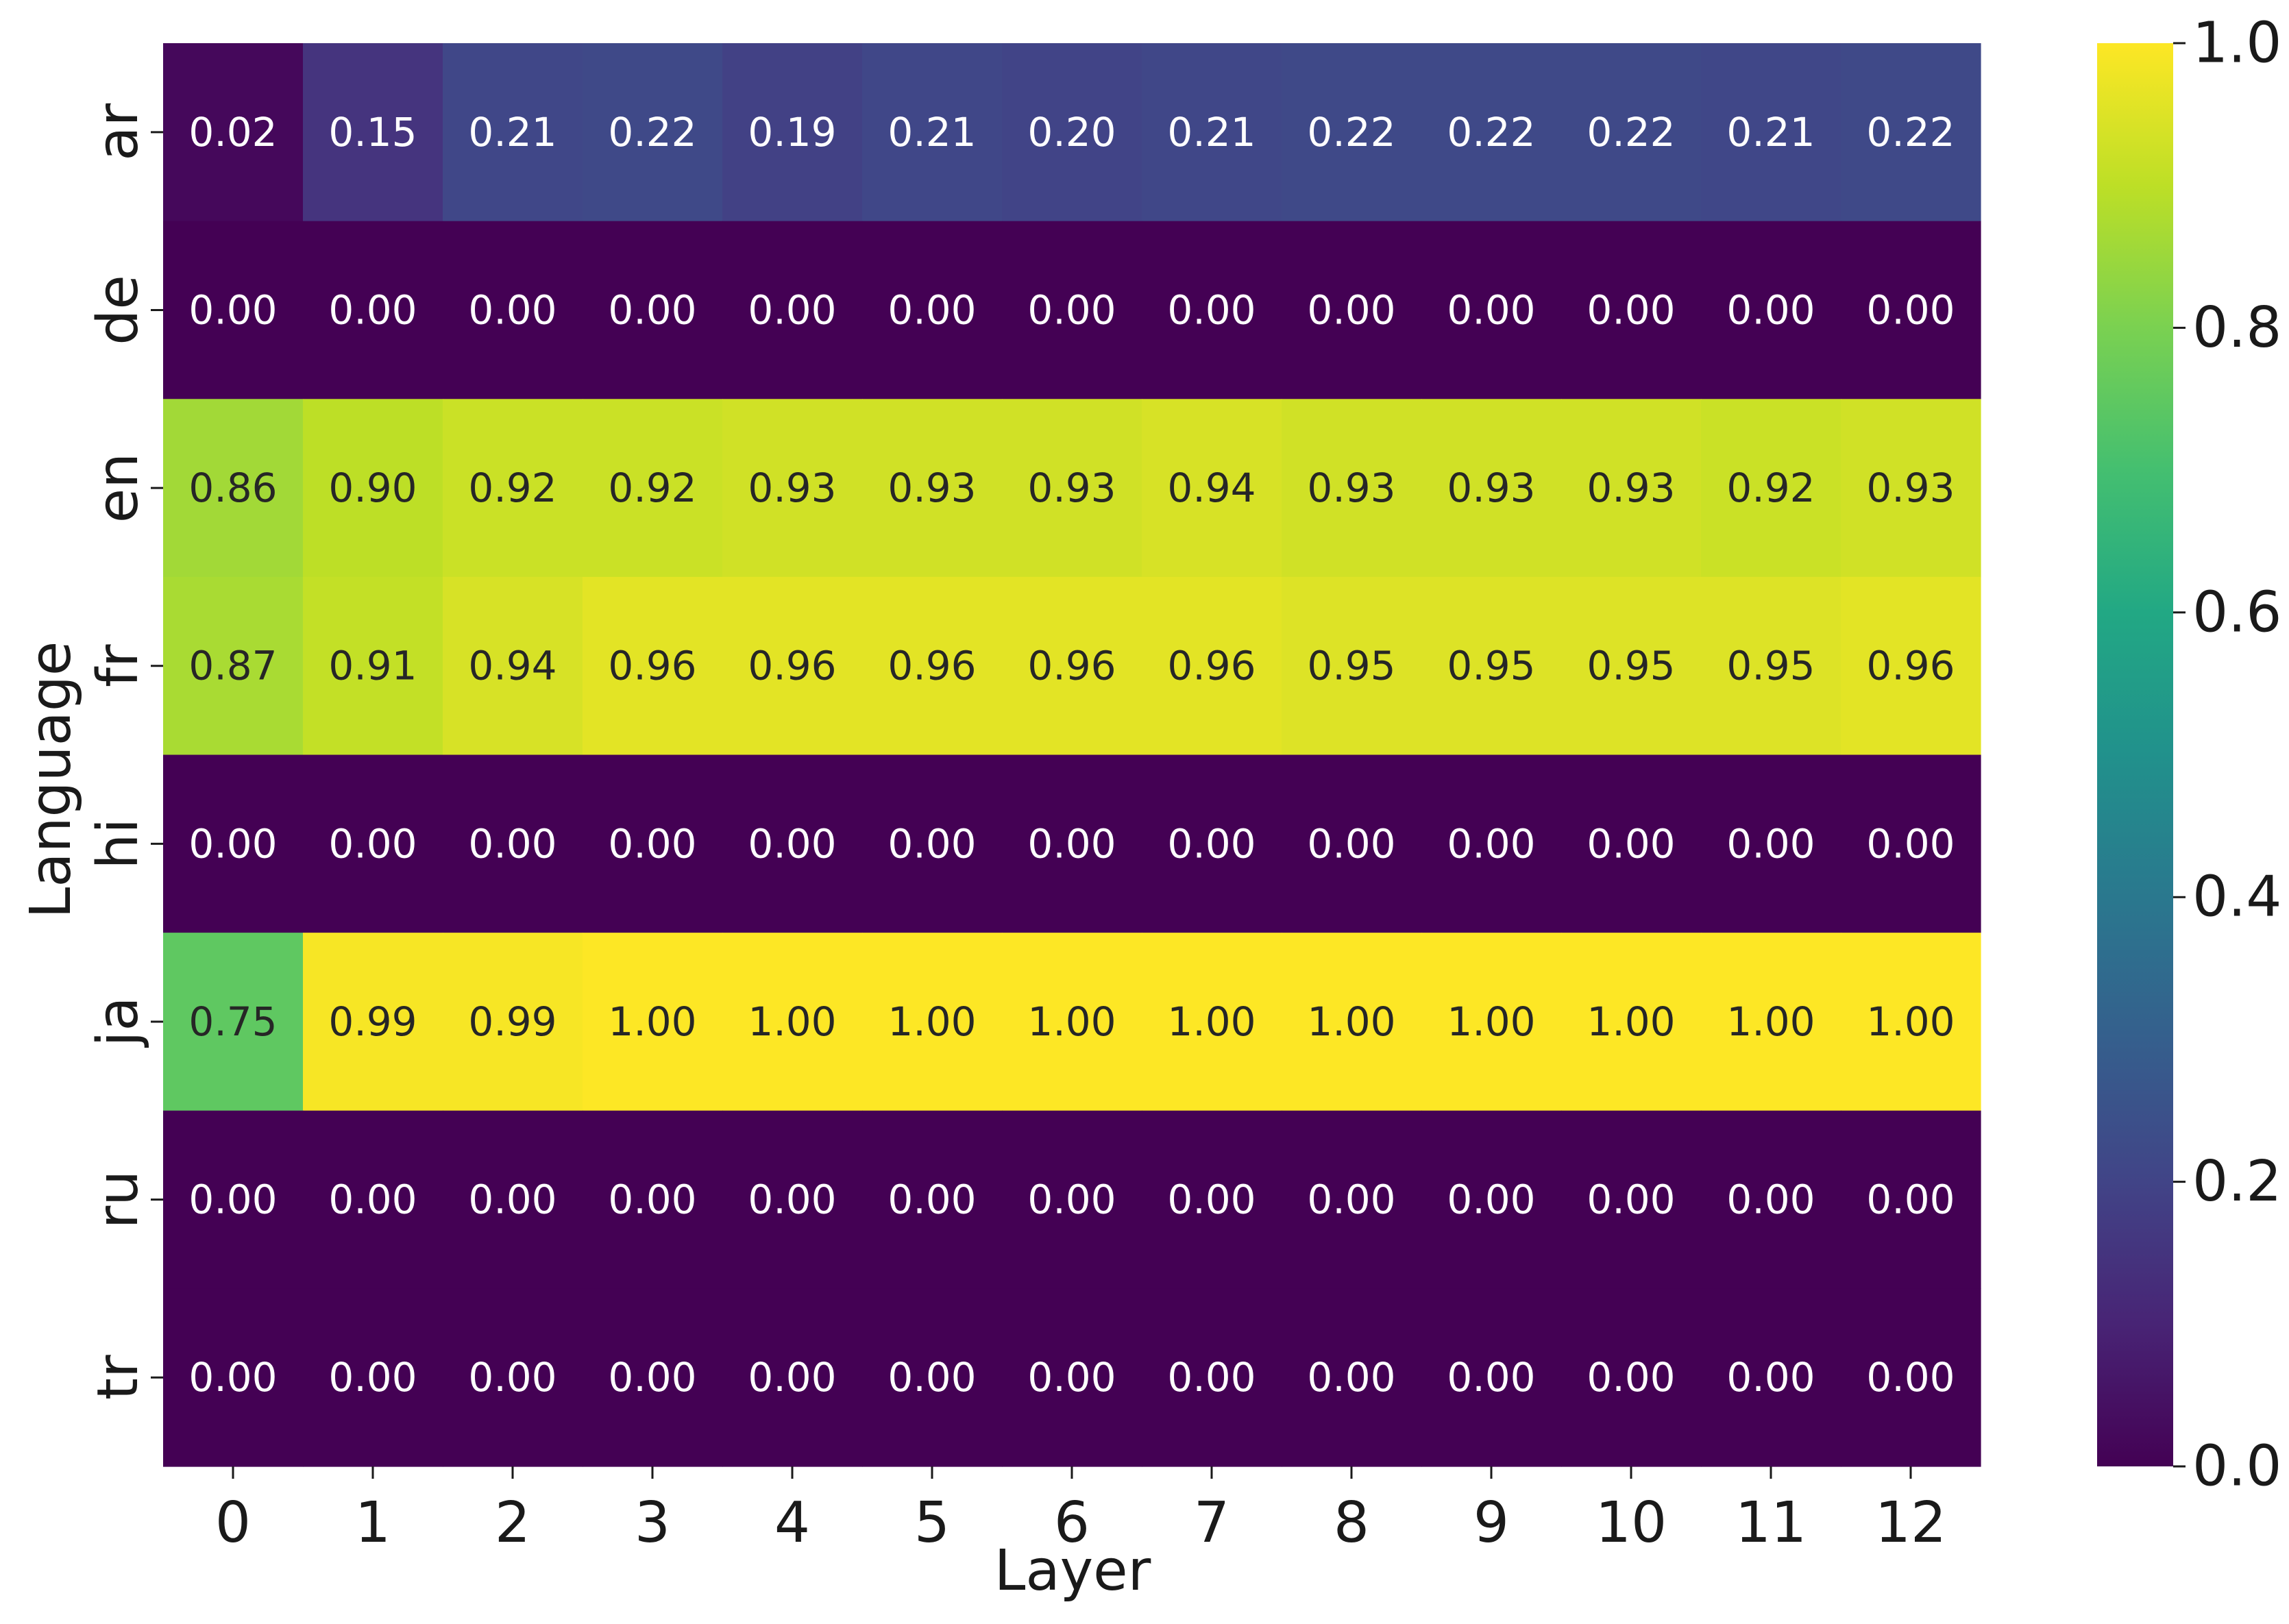 The height and width of the screenshot is (1624, 2289). Describe the element at coordinates (118, 1199) in the screenshot. I see `y-tick-label: ru` at that location.